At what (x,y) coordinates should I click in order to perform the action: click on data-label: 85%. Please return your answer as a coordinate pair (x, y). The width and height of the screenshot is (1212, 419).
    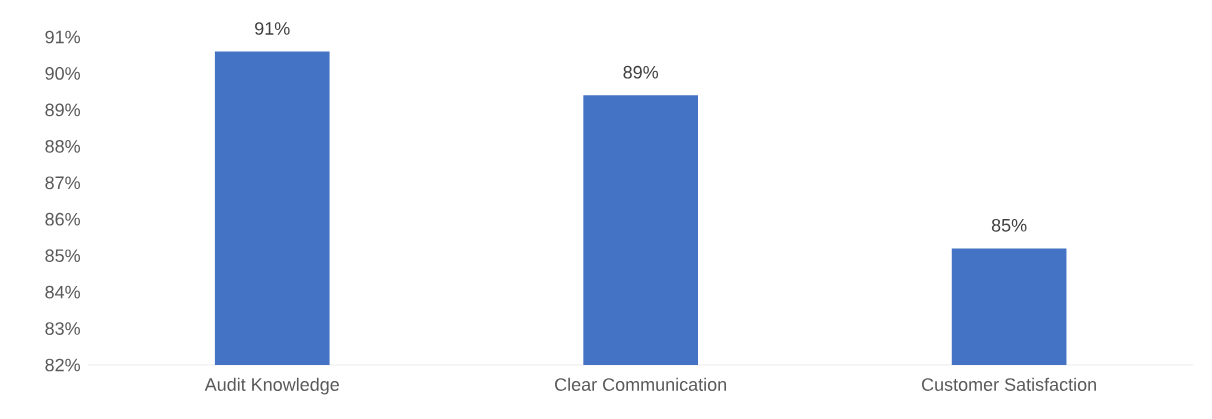
    Looking at the image, I should click on (1009, 225).